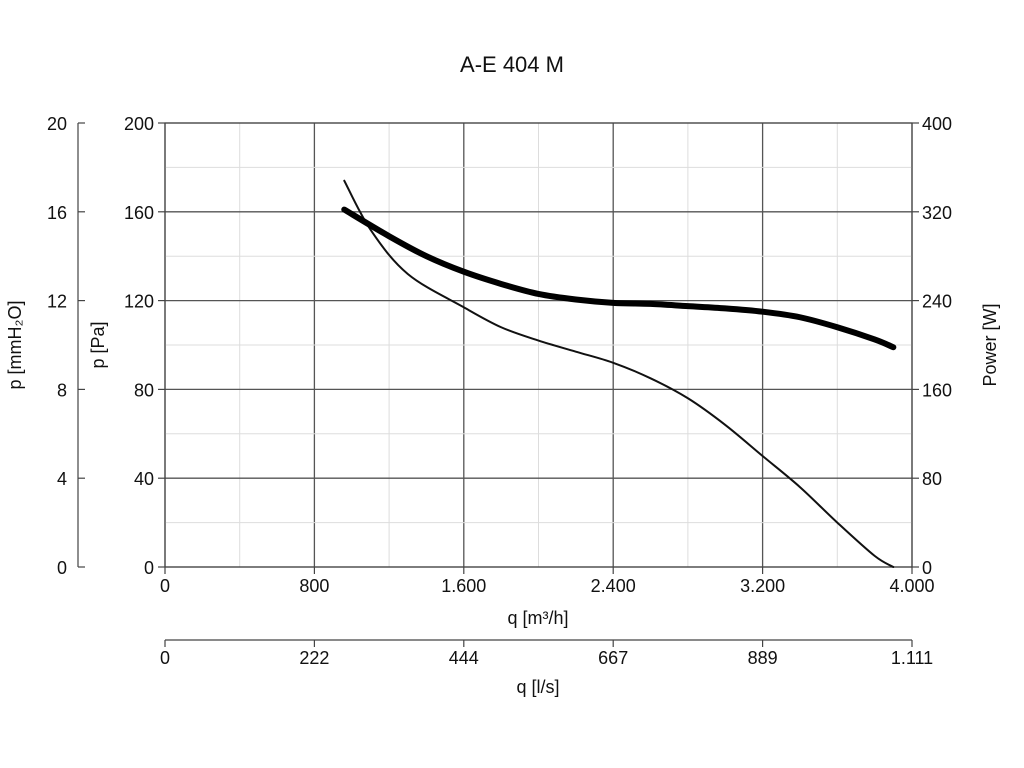 This screenshot has width=1024, height=768. I want to click on chart-title: A-E 404 M, so click(512, 64).